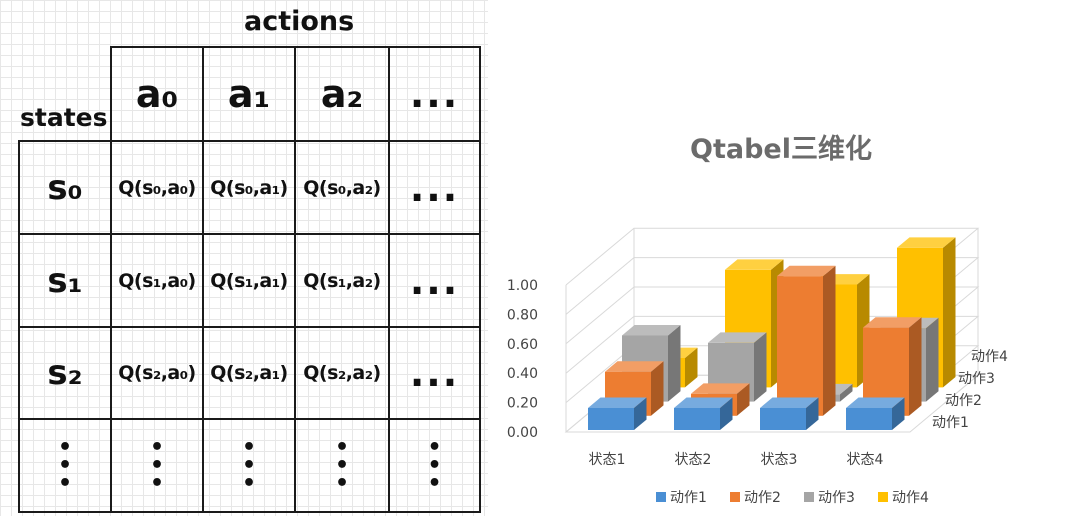 The image size is (1074, 516). I want to click on bar-动作1-状态1, so click(617, 413).